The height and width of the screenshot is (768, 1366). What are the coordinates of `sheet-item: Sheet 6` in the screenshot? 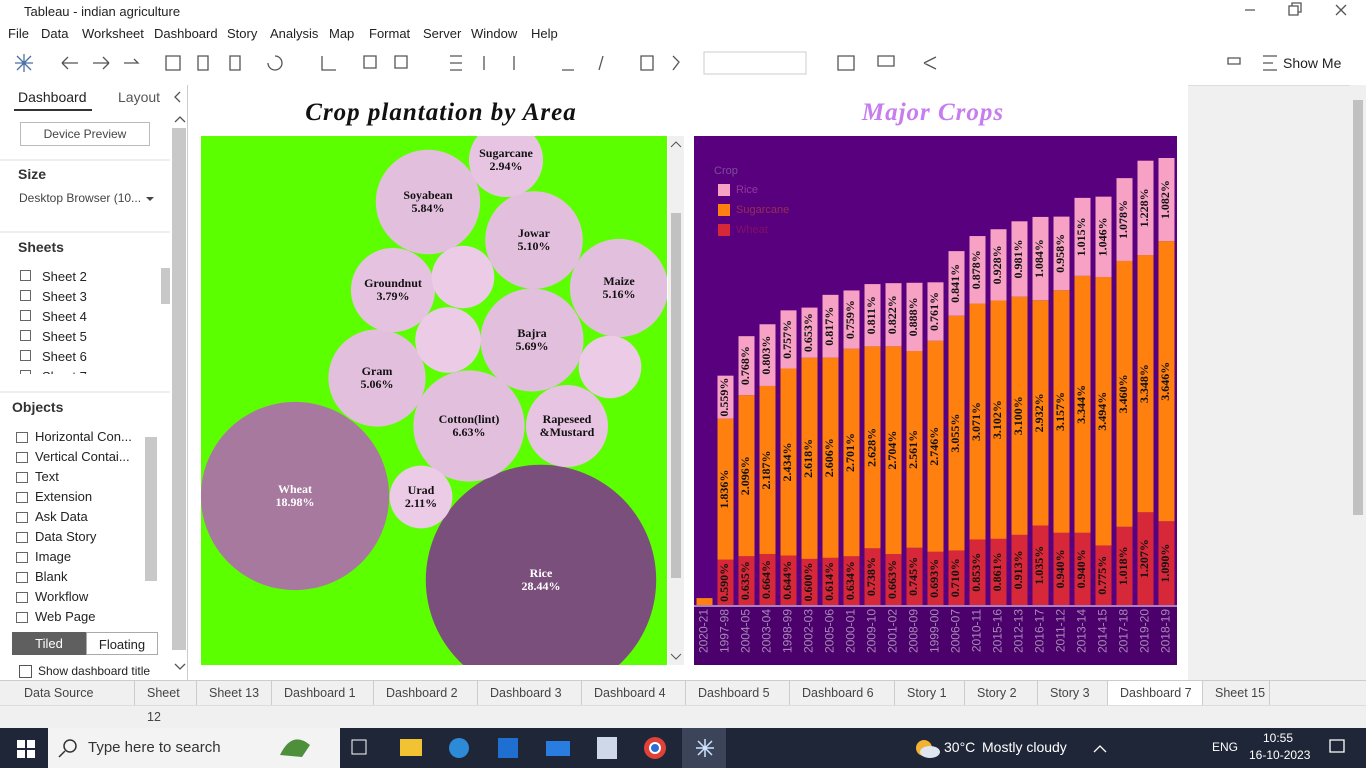 It's located at (53, 356).